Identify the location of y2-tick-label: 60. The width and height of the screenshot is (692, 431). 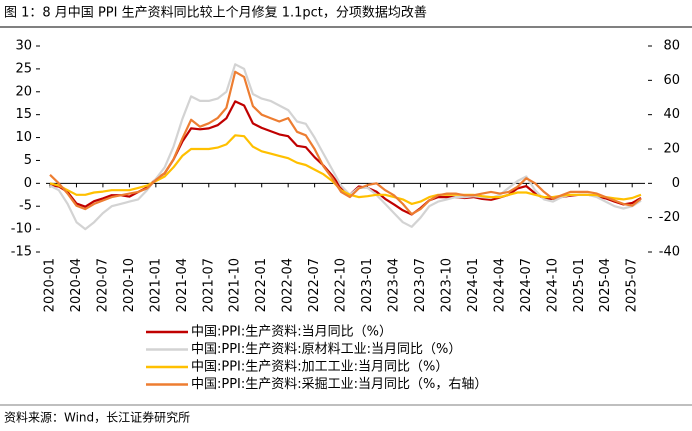
(671, 80).